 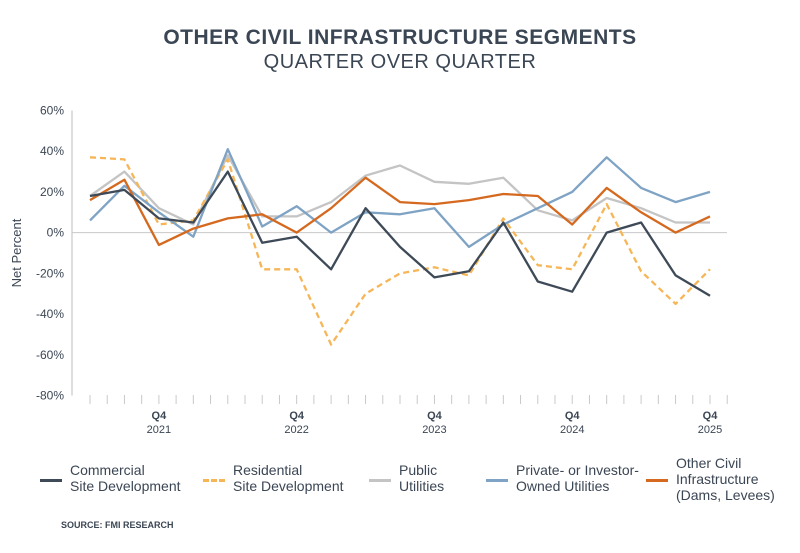 What do you see at coordinates (52, 111) in the screenshot?
I see `y-tick-label: 60%` at bounding box center [52, 111].